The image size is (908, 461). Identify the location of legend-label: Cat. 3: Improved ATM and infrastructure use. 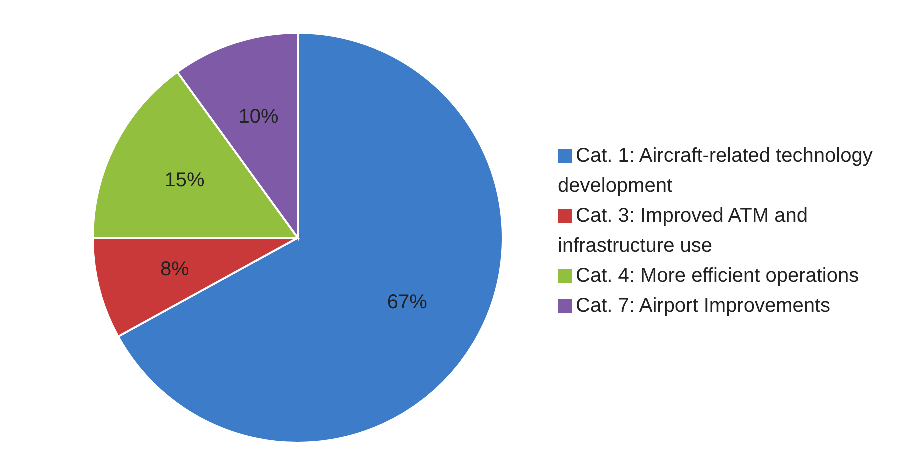
(683, 230).